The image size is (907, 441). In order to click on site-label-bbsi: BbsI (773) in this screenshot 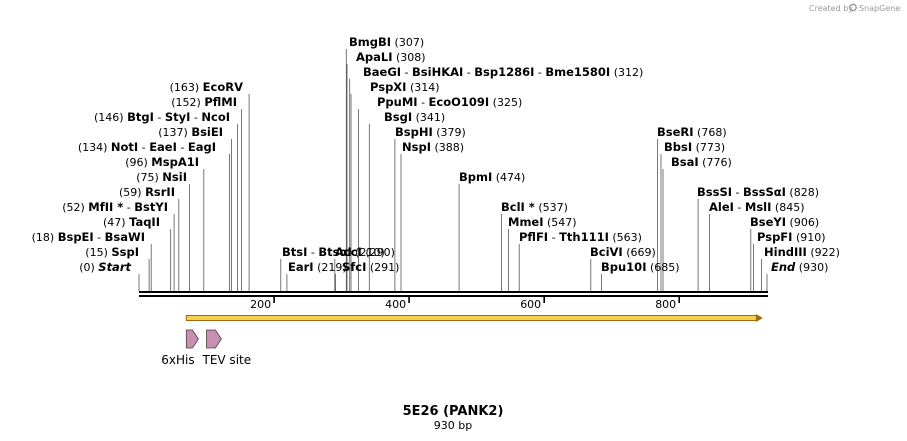, I will do `click(694, 147)`.